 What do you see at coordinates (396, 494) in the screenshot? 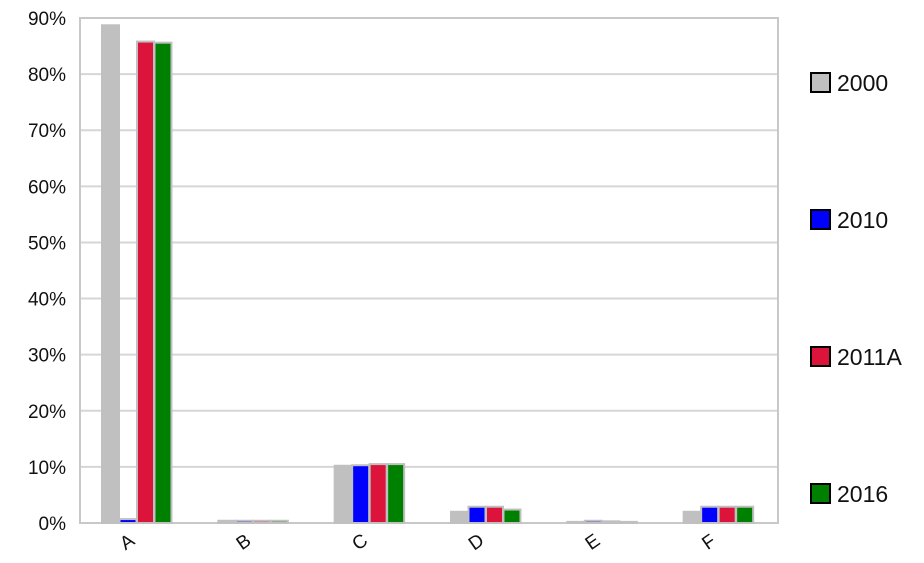
I see `bar-2016-c` at bounding box center [396, 494].